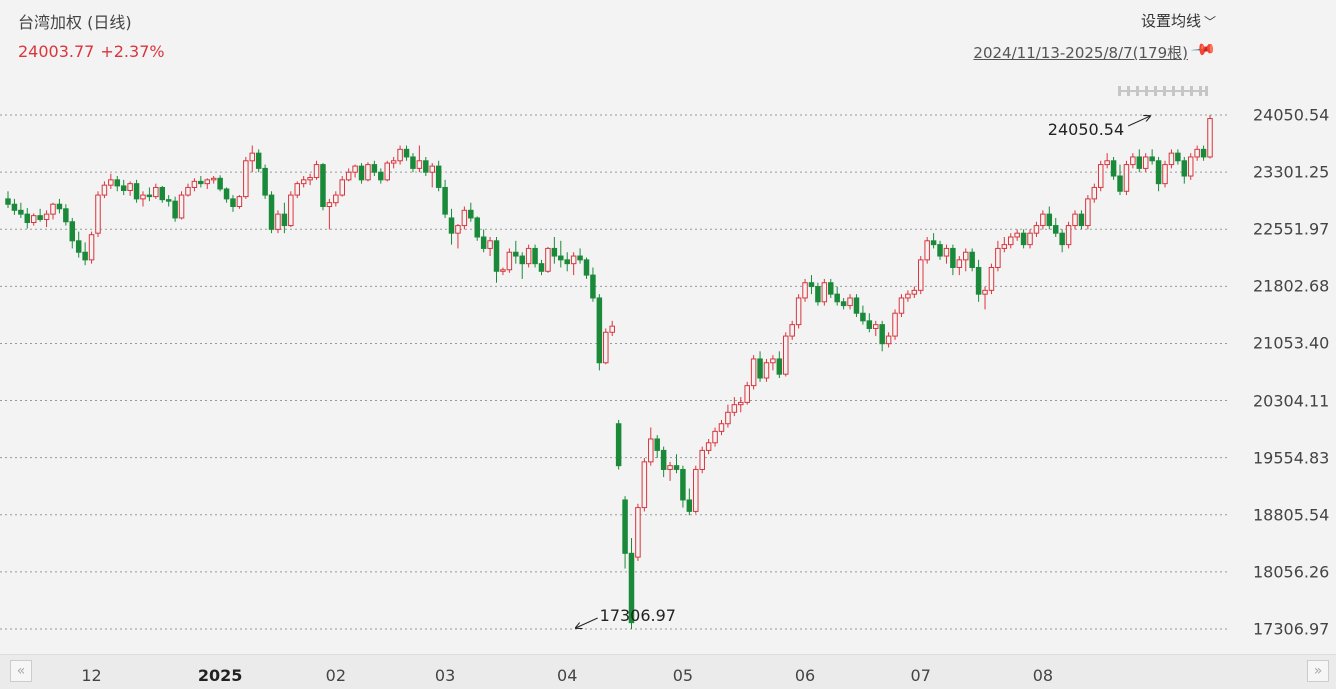  I want to click on ma-setting-button: 设置均线 ﹀, so click(1178, 20).